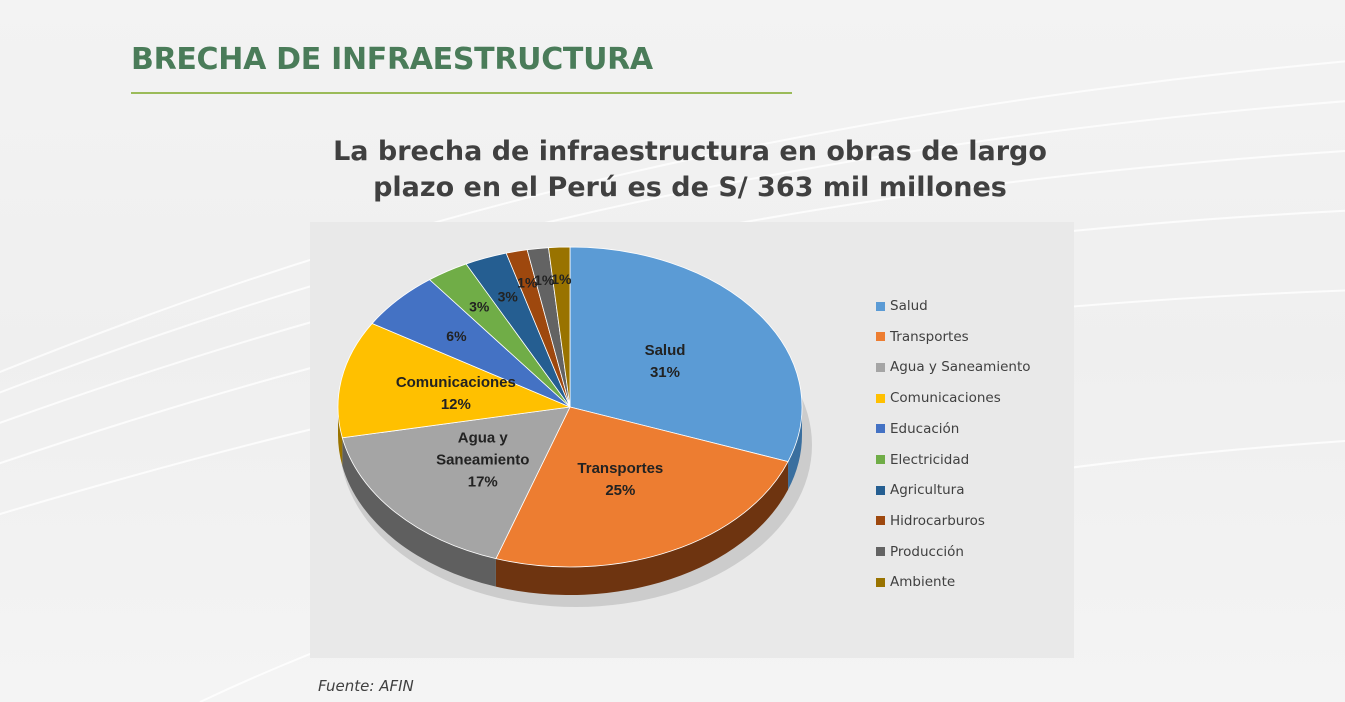  I want to click on legend-item-produccion: Producción, so click(920, 552).